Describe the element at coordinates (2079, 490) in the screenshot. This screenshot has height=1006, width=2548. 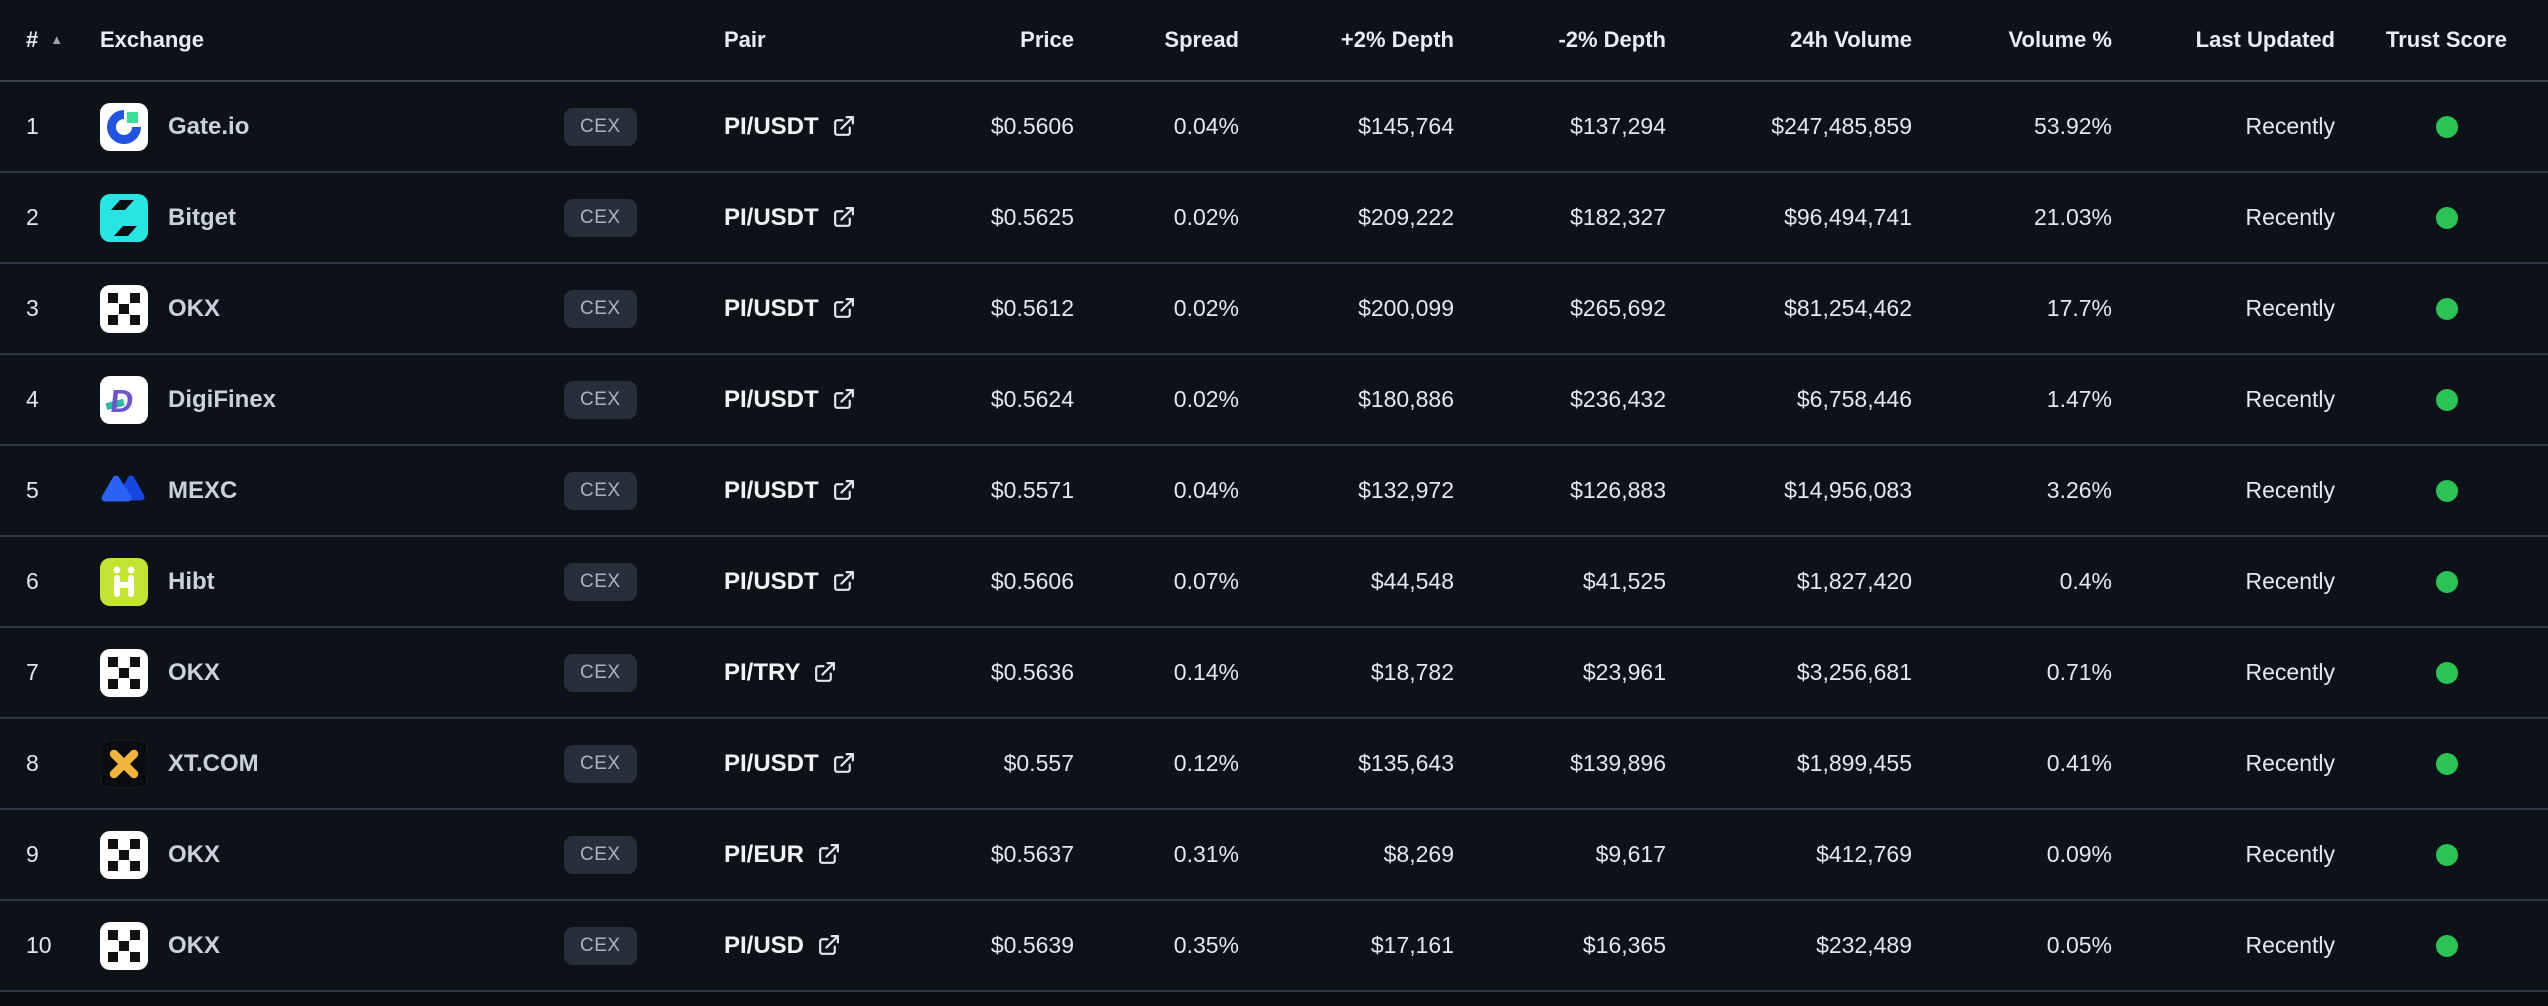
I see `volume-pct-cell: 3.26%` at that location.